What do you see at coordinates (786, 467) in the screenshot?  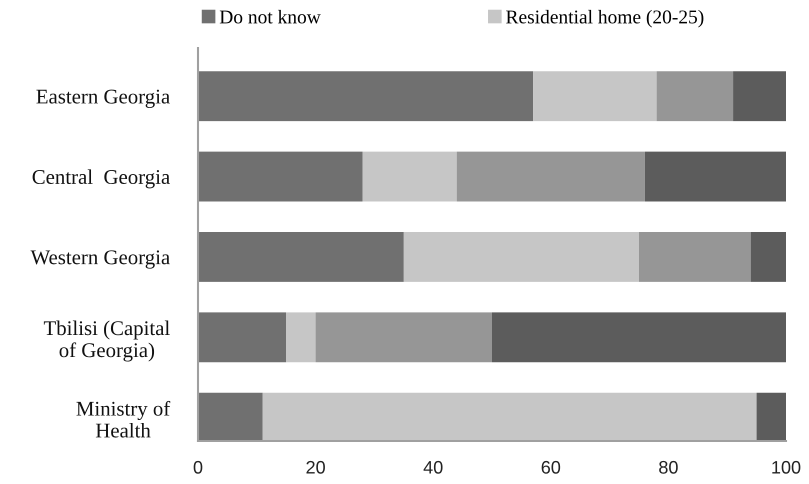 I see `x-tick-label: 100` at bounding box center [786, 467].